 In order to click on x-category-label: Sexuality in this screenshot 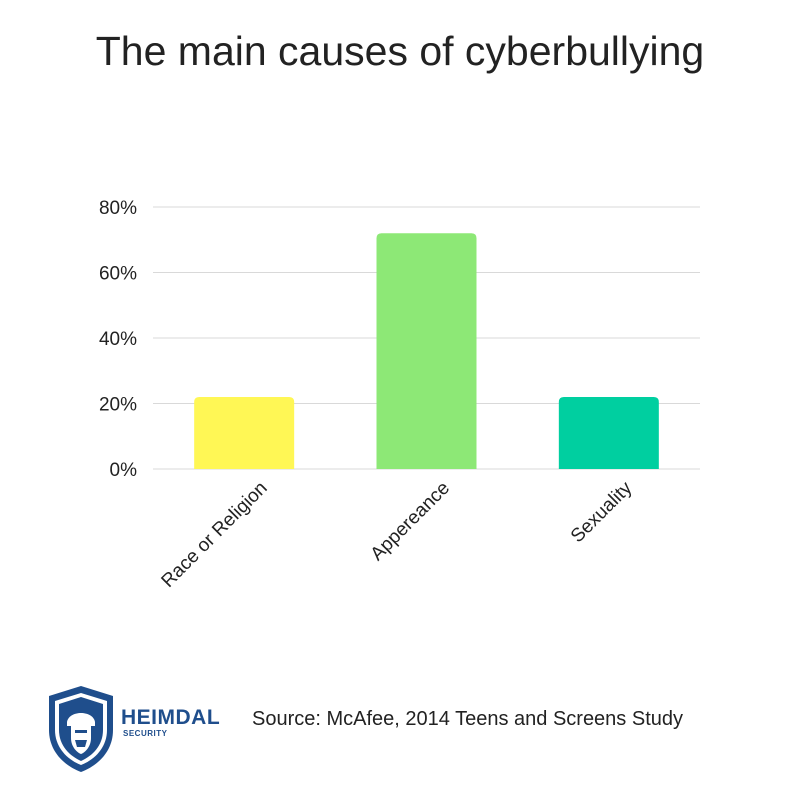, I will do `click(602, 512)`.